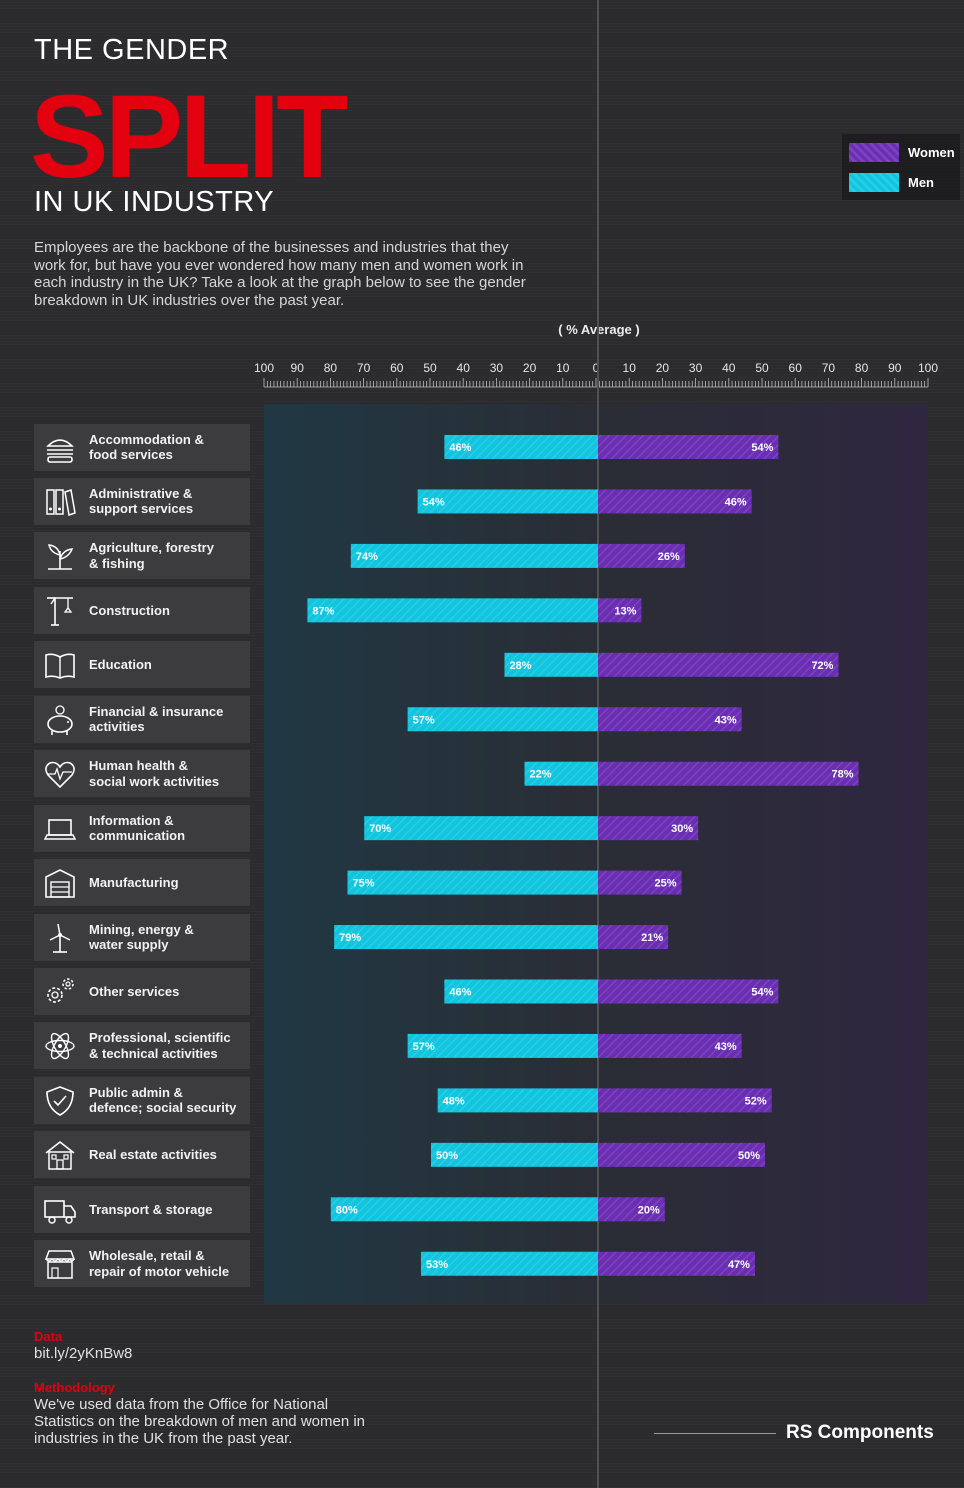  I want to click on category-item: Transport & storage, so click(142, 1209).